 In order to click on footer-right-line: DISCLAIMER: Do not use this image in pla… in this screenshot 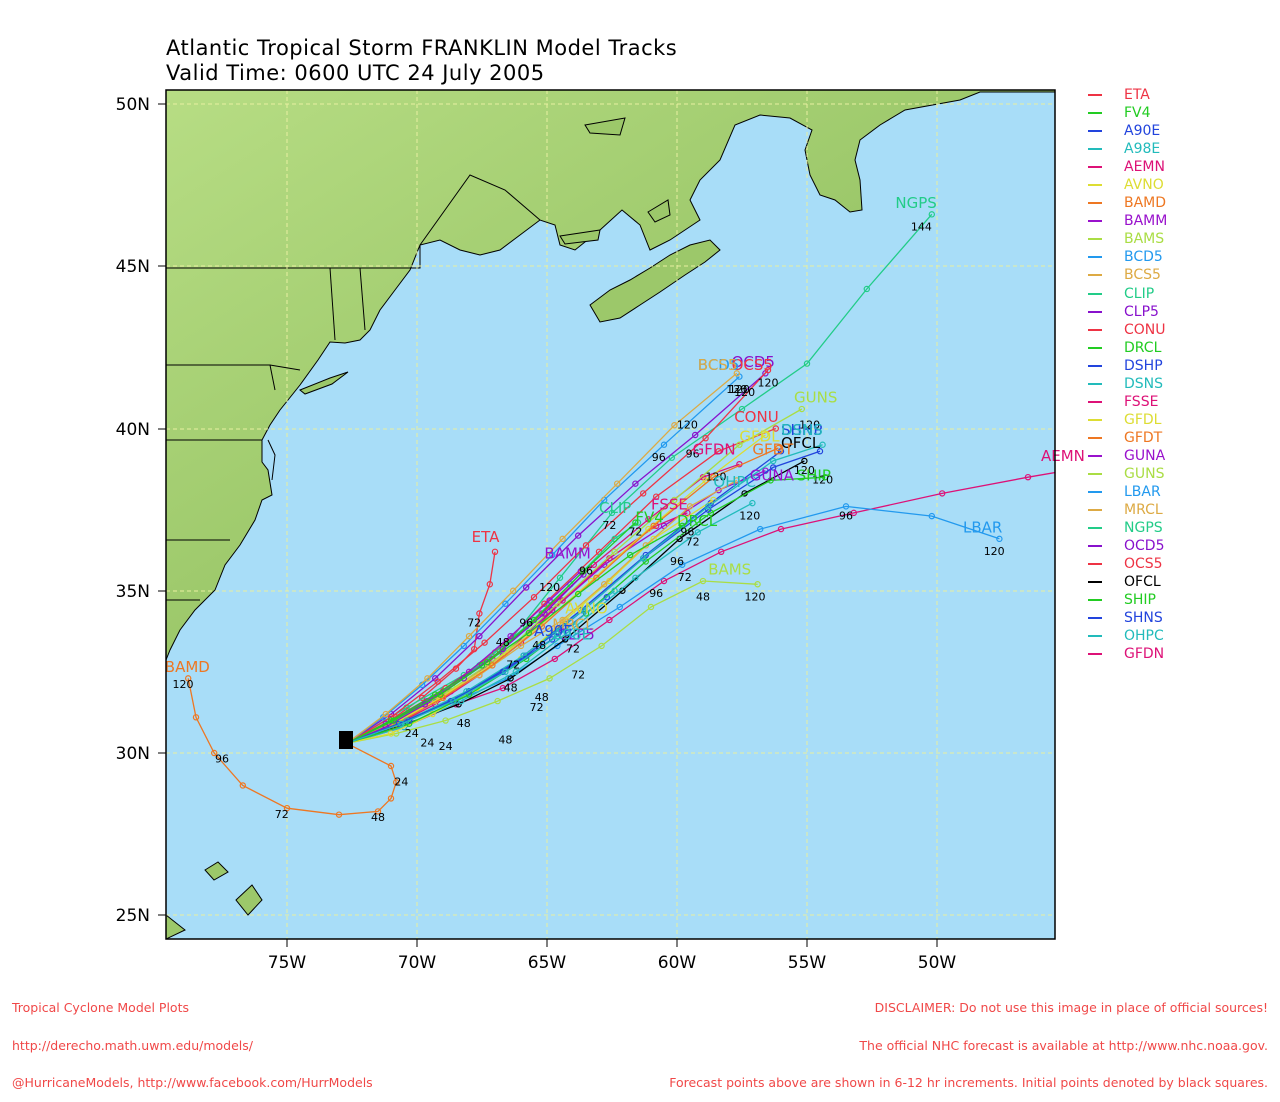, I will do `click(1071, 1007)`.